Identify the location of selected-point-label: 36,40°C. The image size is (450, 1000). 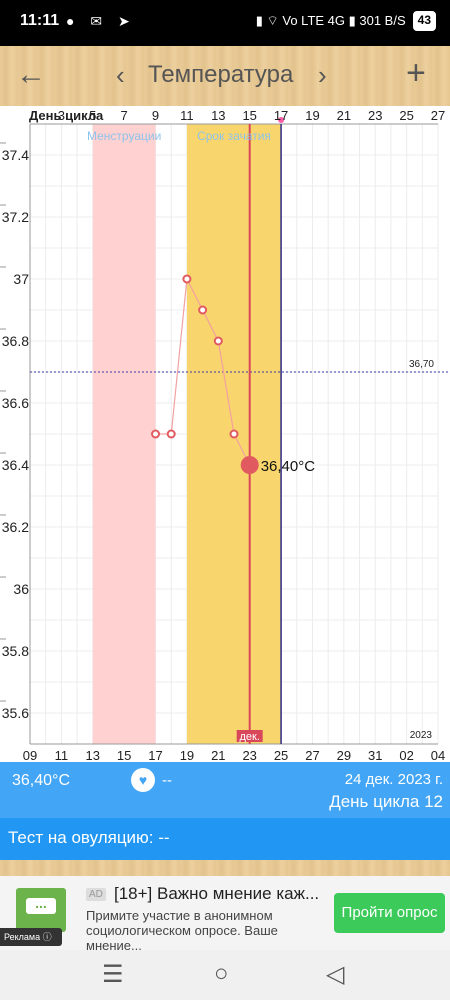
(288, 466).